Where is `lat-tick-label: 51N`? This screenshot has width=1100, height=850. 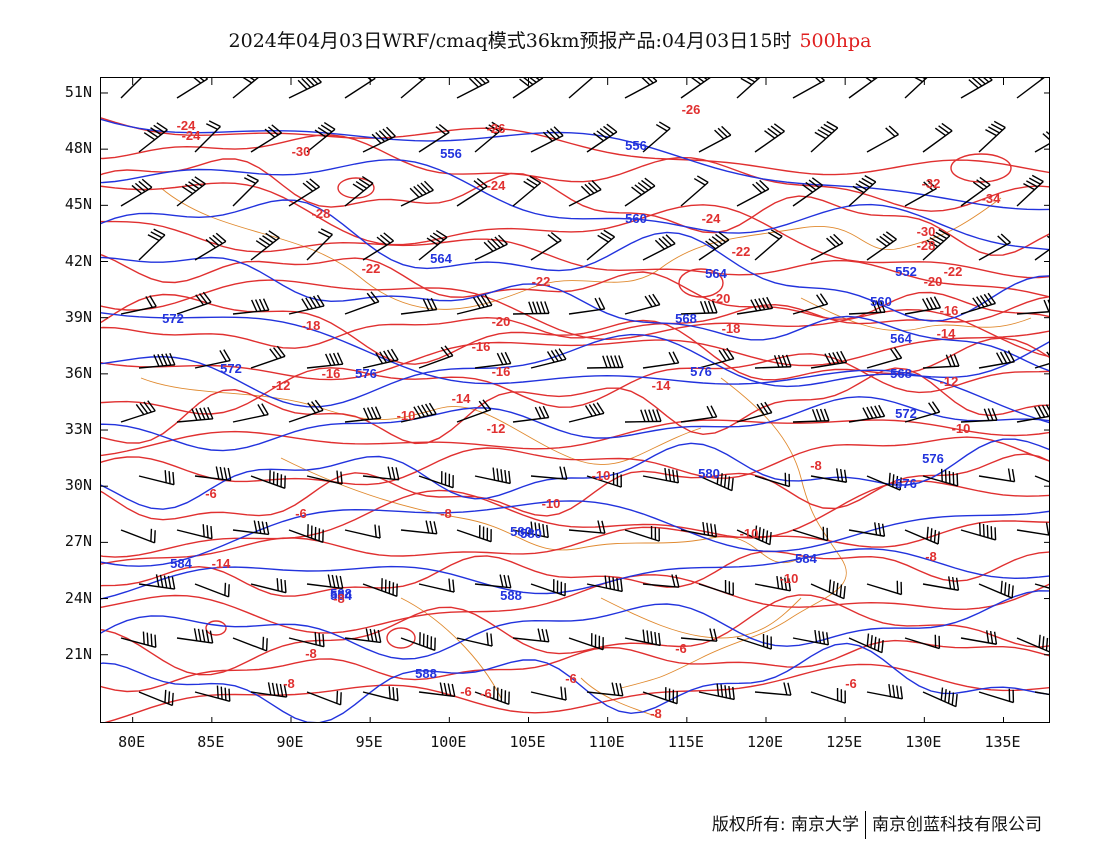 lat-tick-label: 51N is located at coordinates (78, 91).